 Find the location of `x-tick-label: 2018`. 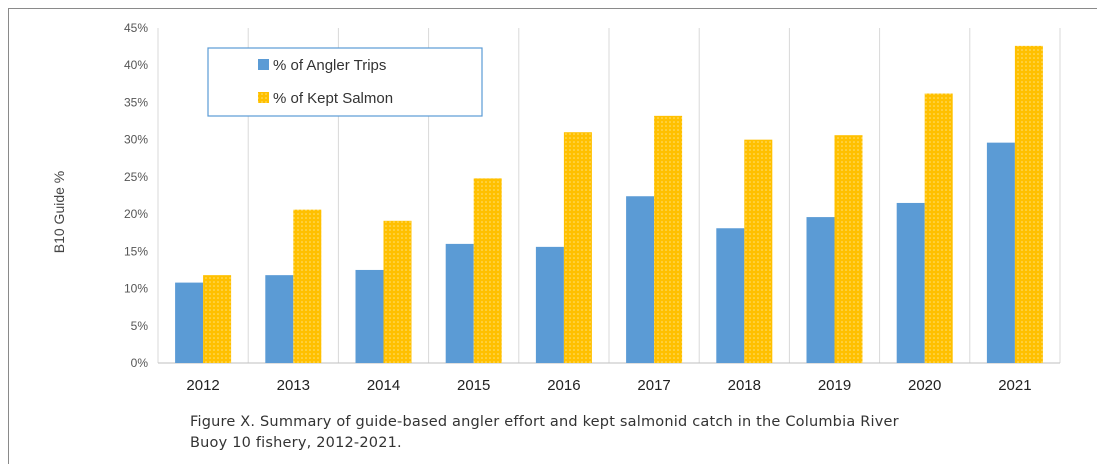

x-tick-label: 2018 is located at coordinates (744, 385).